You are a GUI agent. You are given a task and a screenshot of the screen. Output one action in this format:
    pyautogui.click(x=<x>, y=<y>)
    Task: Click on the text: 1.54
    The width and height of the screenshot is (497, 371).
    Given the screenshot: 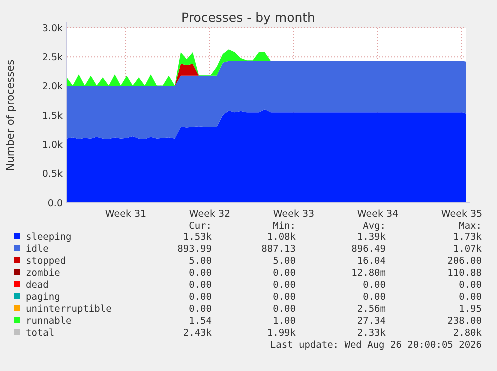 What is the action you would take?
    pyautogui.click(x=200, y=321)
    